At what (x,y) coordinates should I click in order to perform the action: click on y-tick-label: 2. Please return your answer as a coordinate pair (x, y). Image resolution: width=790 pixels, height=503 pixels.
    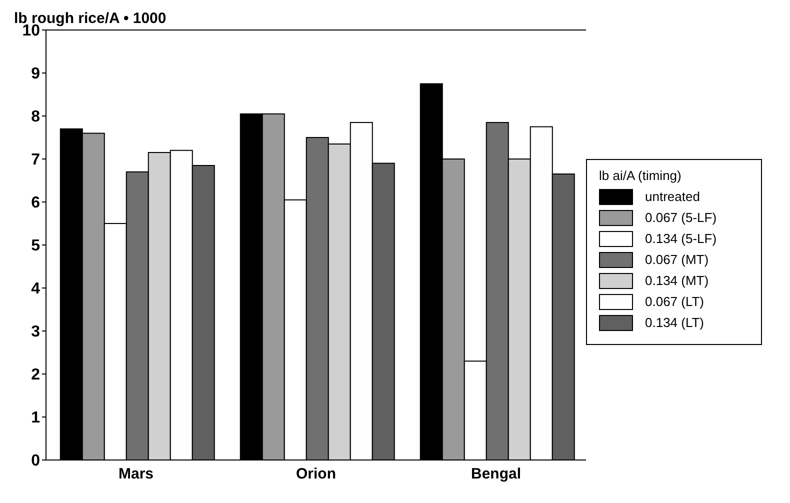
    Looking at the image, I should click on (35, 375).